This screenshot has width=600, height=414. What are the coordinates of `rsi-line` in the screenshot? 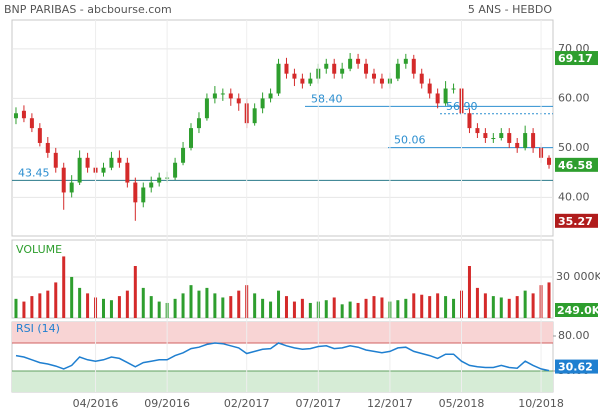 It's located at (282, 357).